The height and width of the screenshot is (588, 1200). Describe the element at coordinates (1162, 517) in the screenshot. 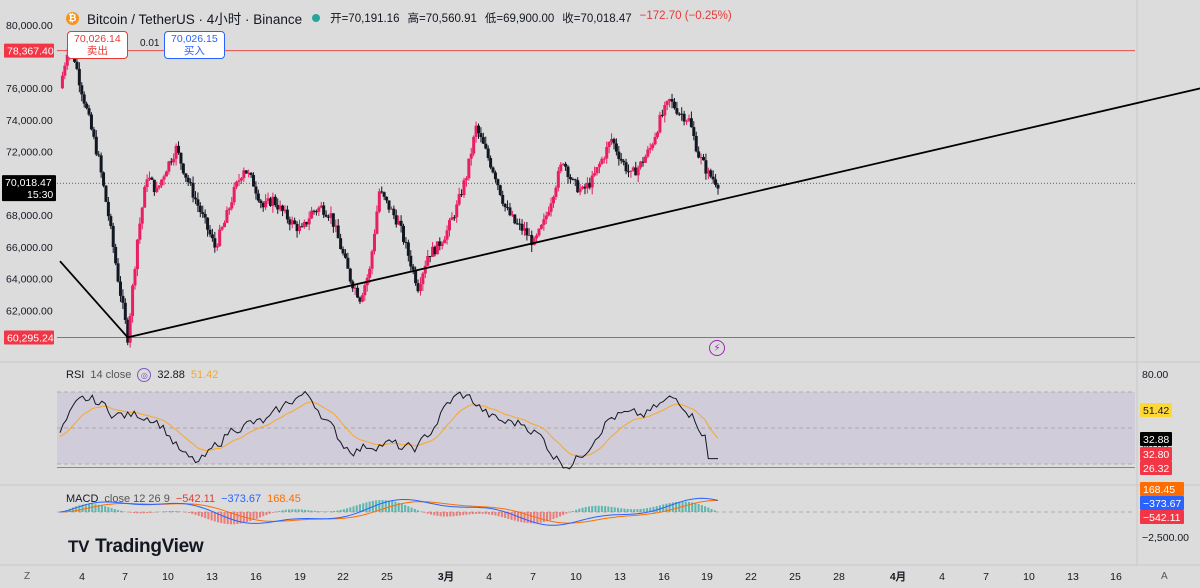

I see `macd-value-label-box` at that location.